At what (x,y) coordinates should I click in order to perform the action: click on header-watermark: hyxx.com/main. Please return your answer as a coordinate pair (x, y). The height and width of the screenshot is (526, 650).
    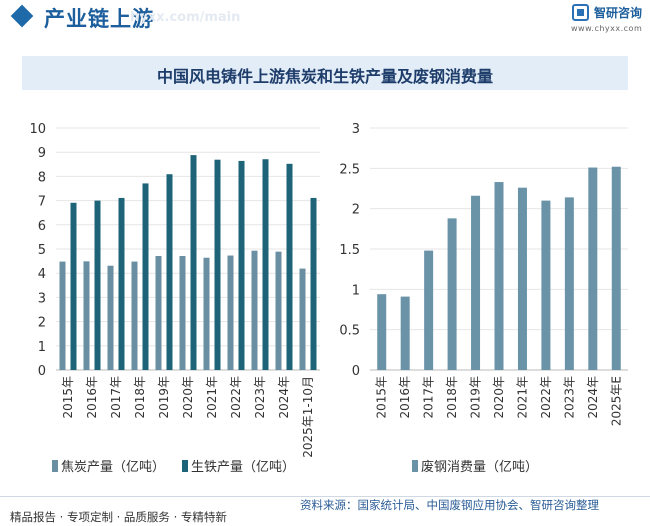
    Looking at the image, I should click on (185, 17).